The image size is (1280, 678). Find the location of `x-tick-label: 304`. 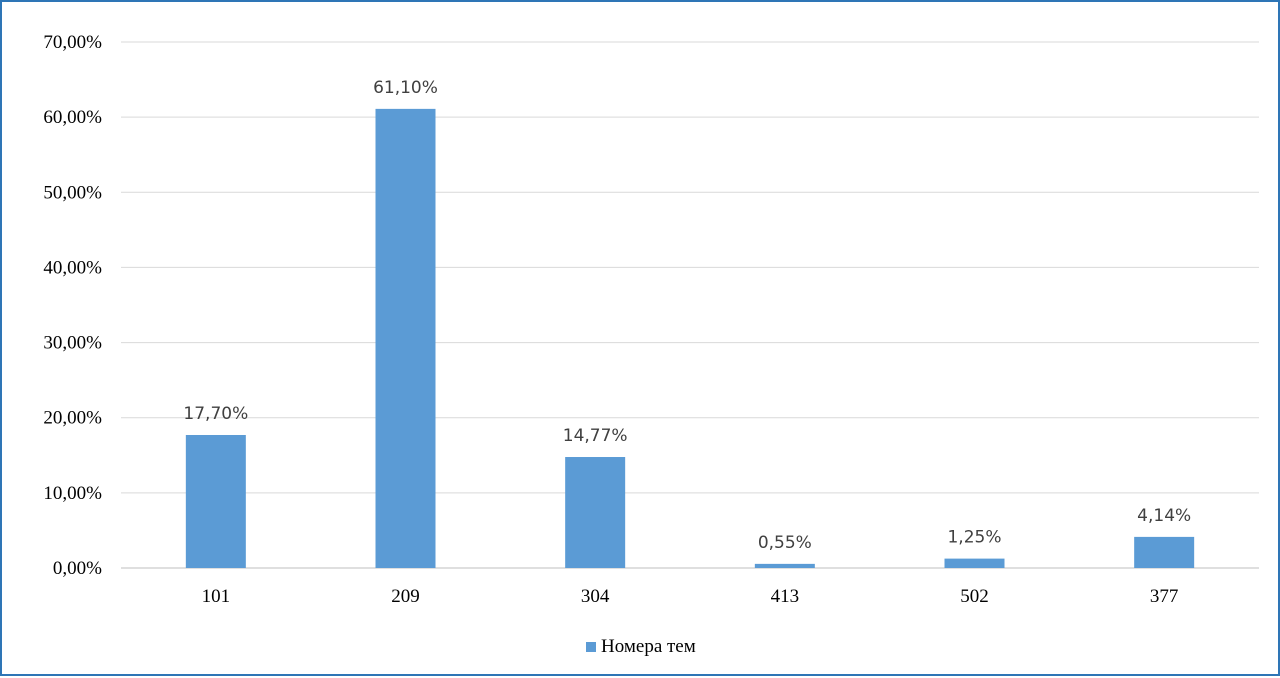

x-tick-label: 304 is located at coordinates (595, 596).